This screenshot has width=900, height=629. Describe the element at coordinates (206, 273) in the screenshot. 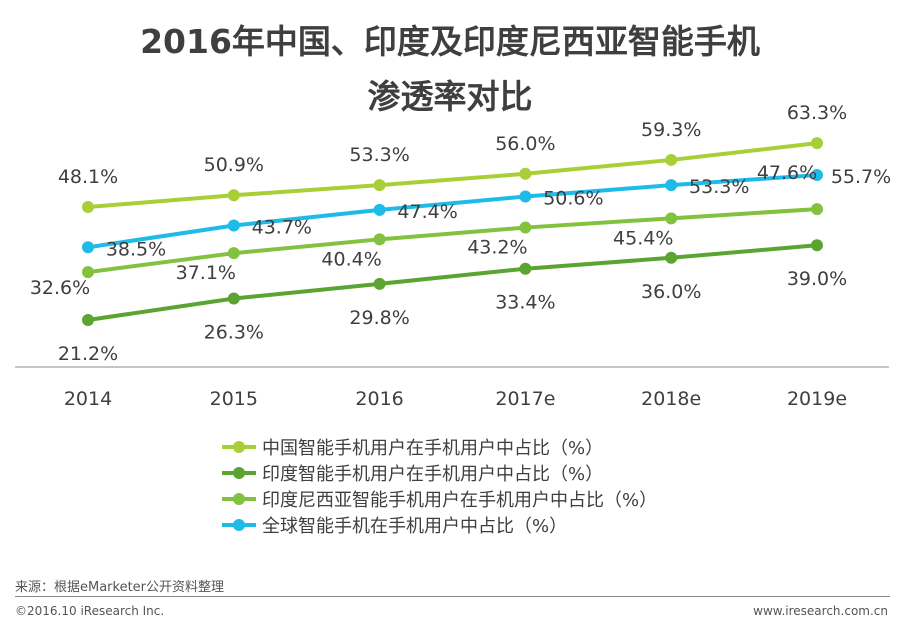

I see `data-label: 37.1%` at that location.